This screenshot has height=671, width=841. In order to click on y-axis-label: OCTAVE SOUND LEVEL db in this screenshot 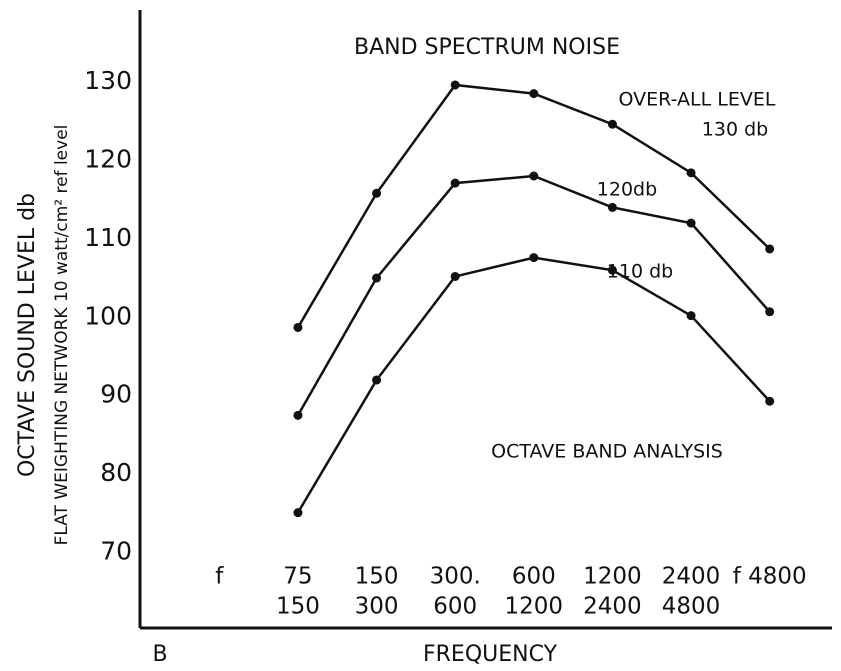, I will do `click(27, 335)`.